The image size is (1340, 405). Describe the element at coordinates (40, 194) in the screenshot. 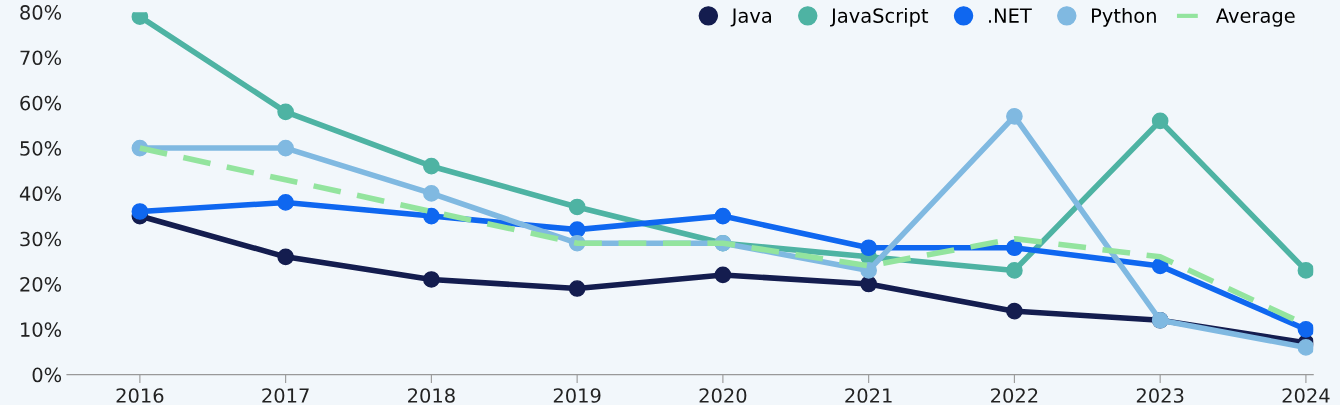

I see `y-tick-label: 40%` at that location.